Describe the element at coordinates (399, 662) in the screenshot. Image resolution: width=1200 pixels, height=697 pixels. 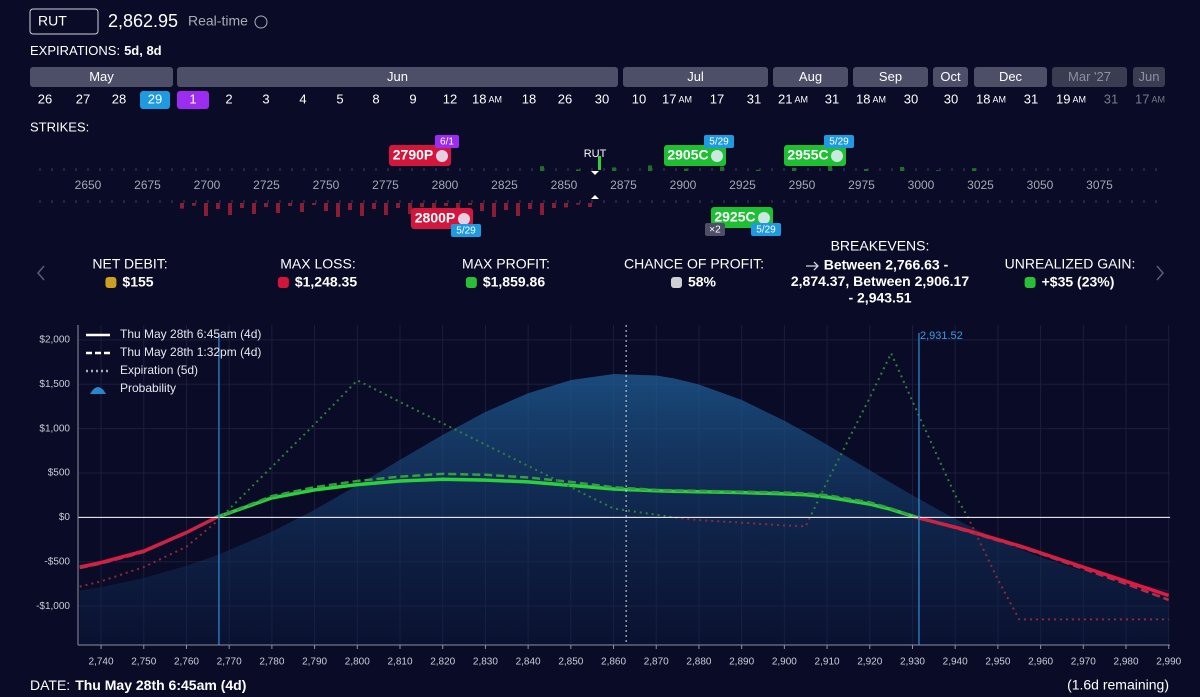
I see `x-tick-label: 2,810` at that location.